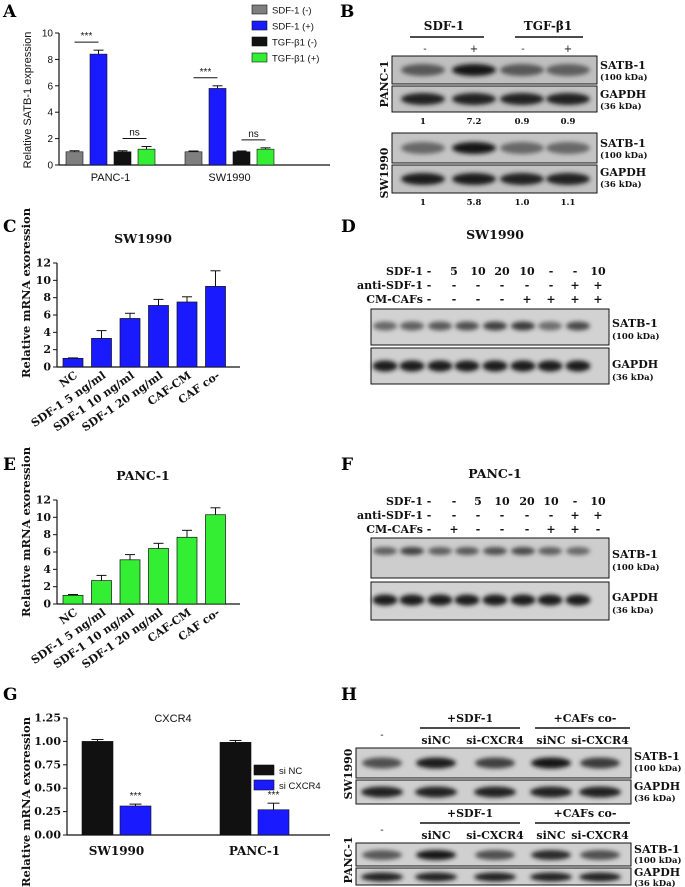 This screenshot has width=685, height=887. I want to click on blot-d-sign-2-7: +, so click(597, 299).